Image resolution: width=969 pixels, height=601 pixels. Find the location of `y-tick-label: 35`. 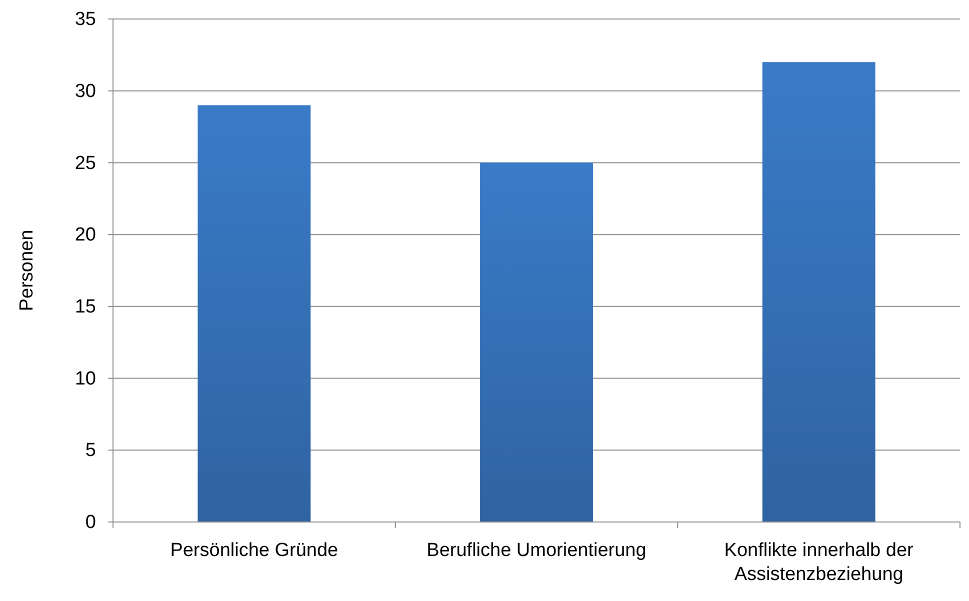

y-tick-label: 35 is located at coordinates (85, 19).